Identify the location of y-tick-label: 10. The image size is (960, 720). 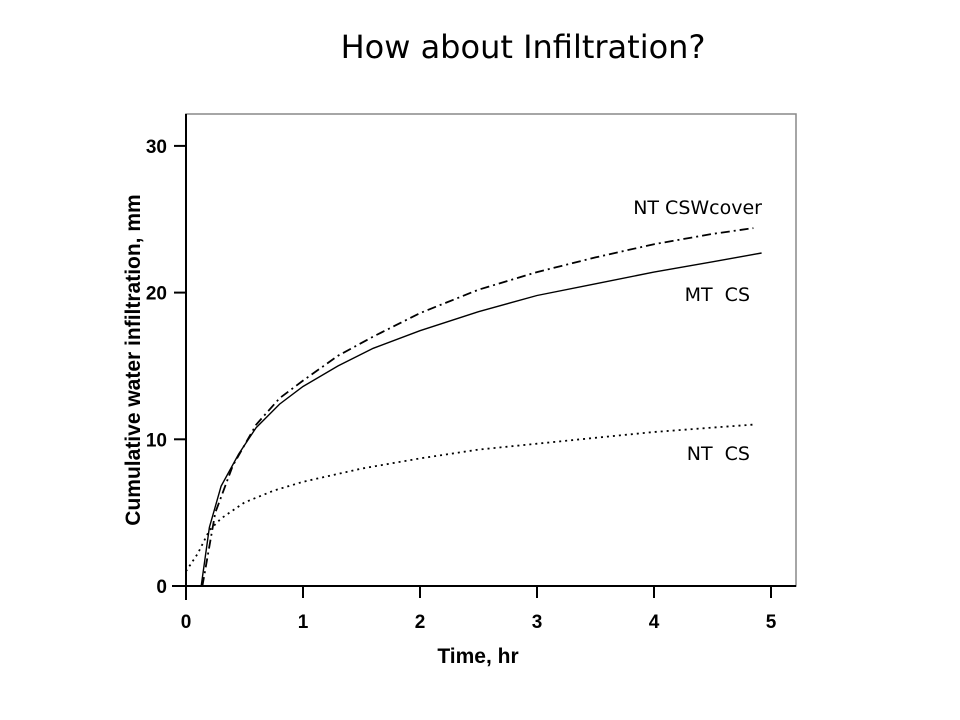
(156, 440).